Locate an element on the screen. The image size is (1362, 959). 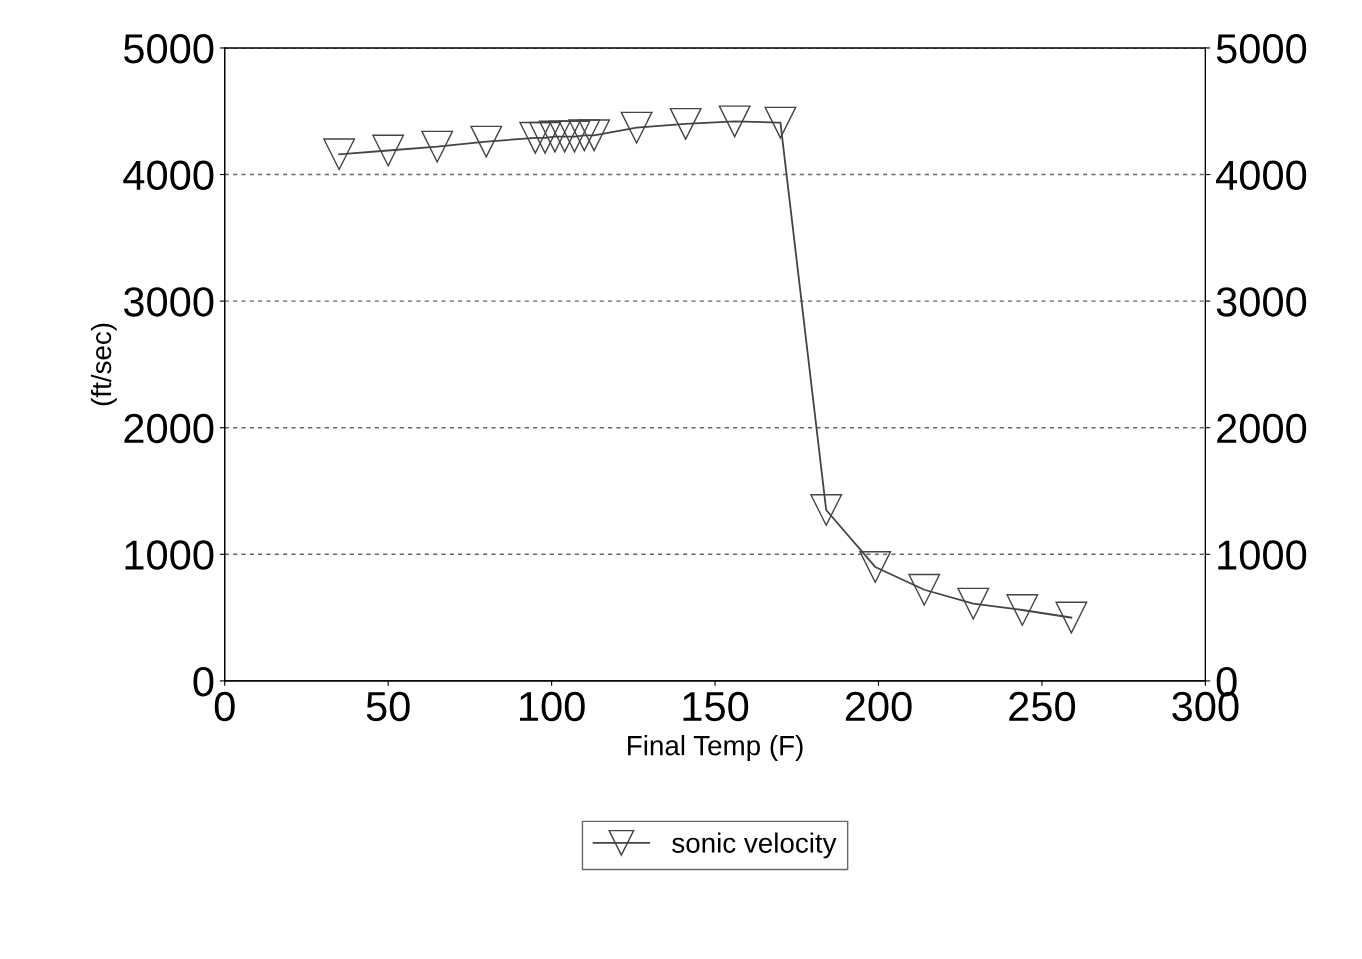
y-tick-label: 3000 is located at coordinates (168, 302).